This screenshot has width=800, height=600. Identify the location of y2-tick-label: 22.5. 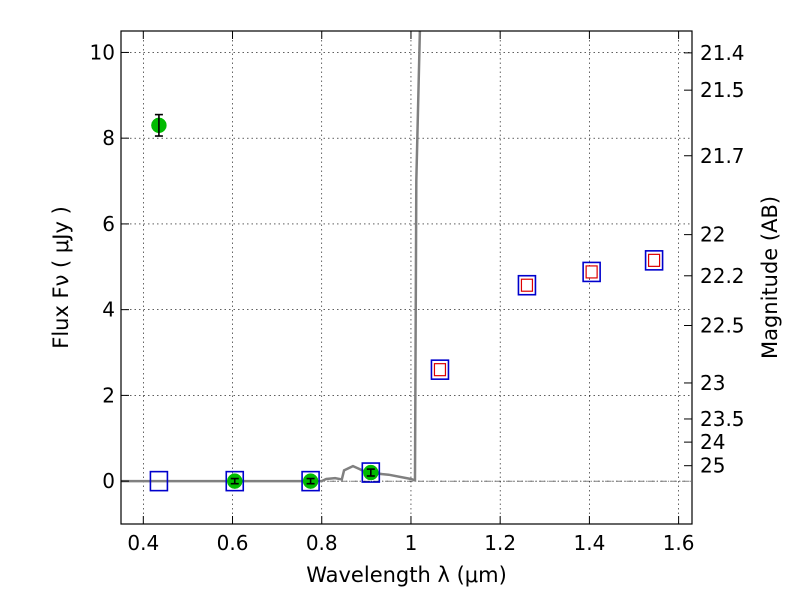
(722, 326).